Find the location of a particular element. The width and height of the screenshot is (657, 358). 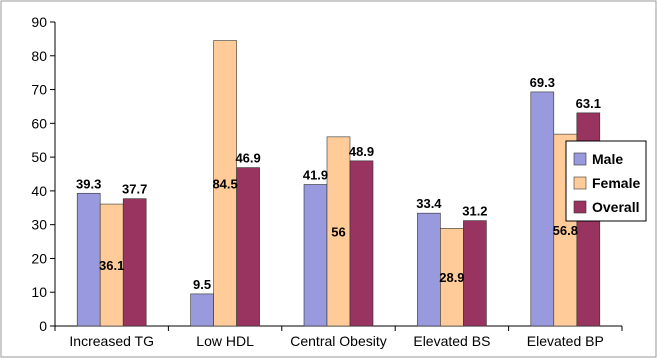

data-label: 39.3 is located at coordinates (88, 183).